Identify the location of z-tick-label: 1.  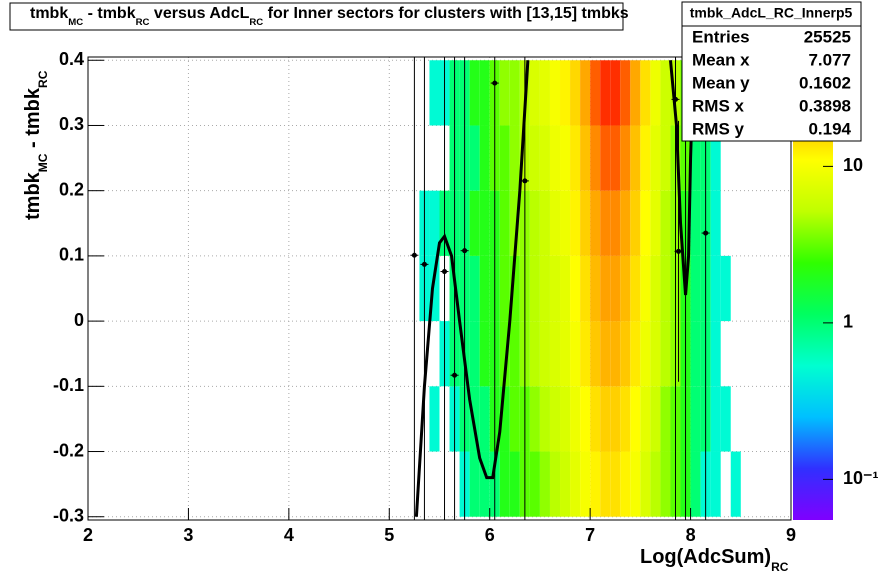
(848, 322).